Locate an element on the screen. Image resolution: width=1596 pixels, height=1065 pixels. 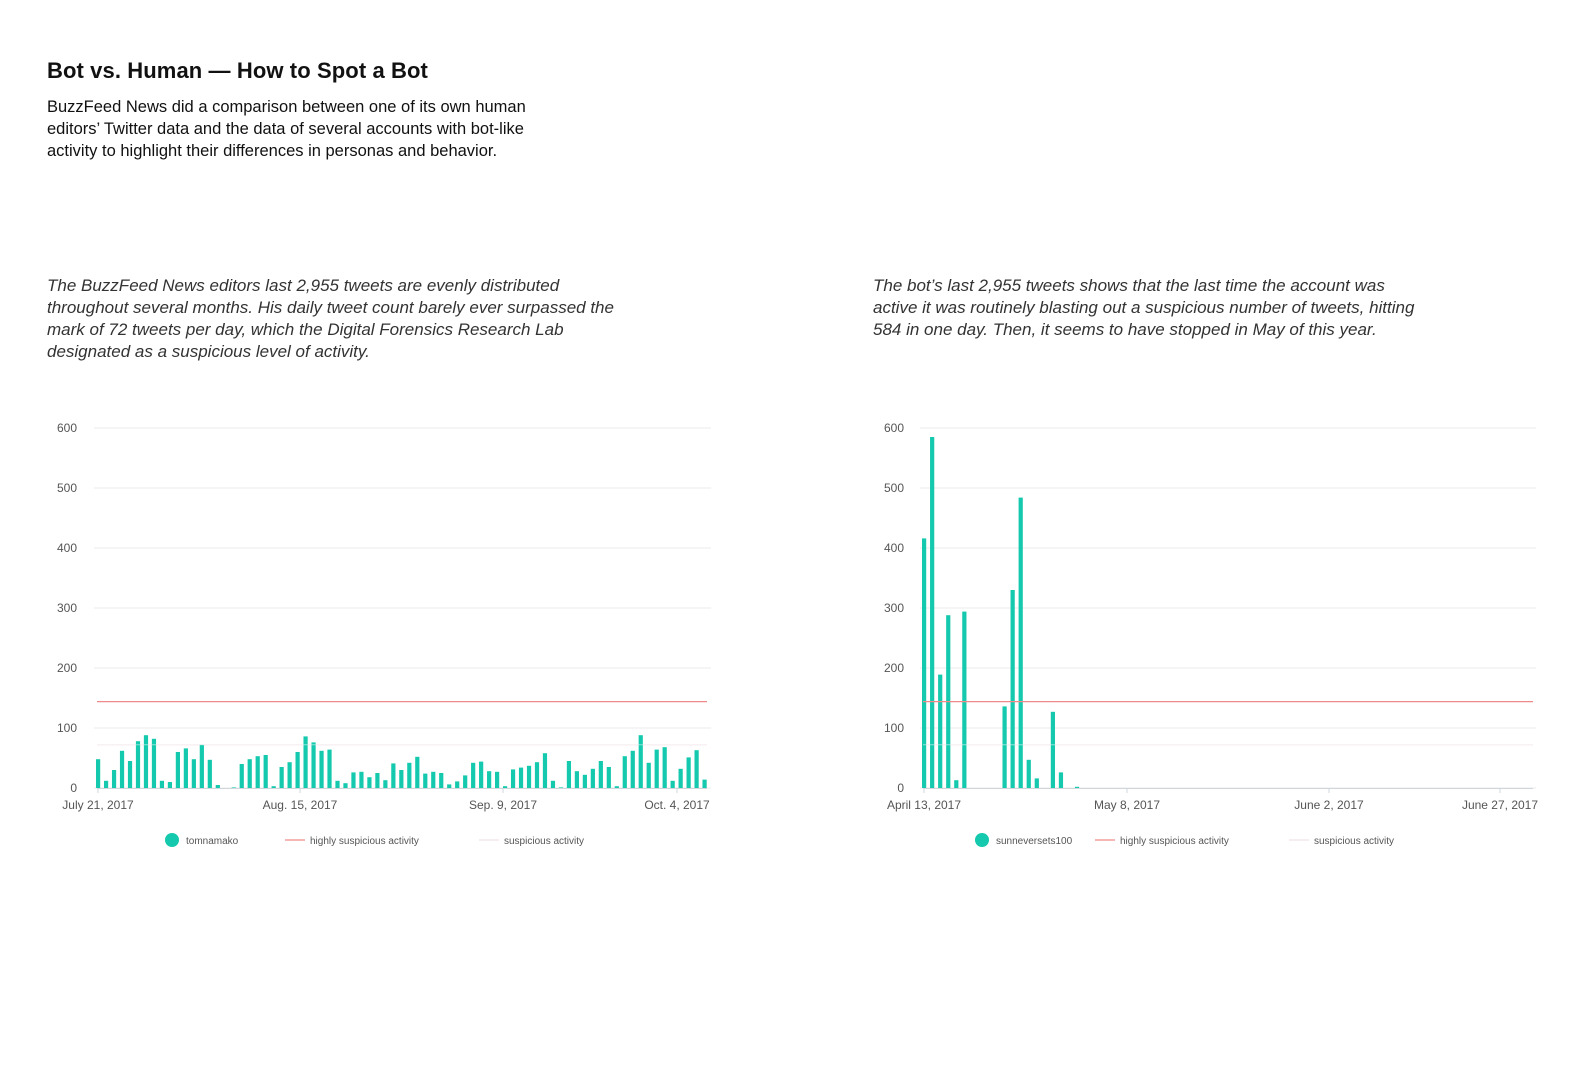
x-tick-label: Aug. 15, 2017 is located at coordinates (300, 805).